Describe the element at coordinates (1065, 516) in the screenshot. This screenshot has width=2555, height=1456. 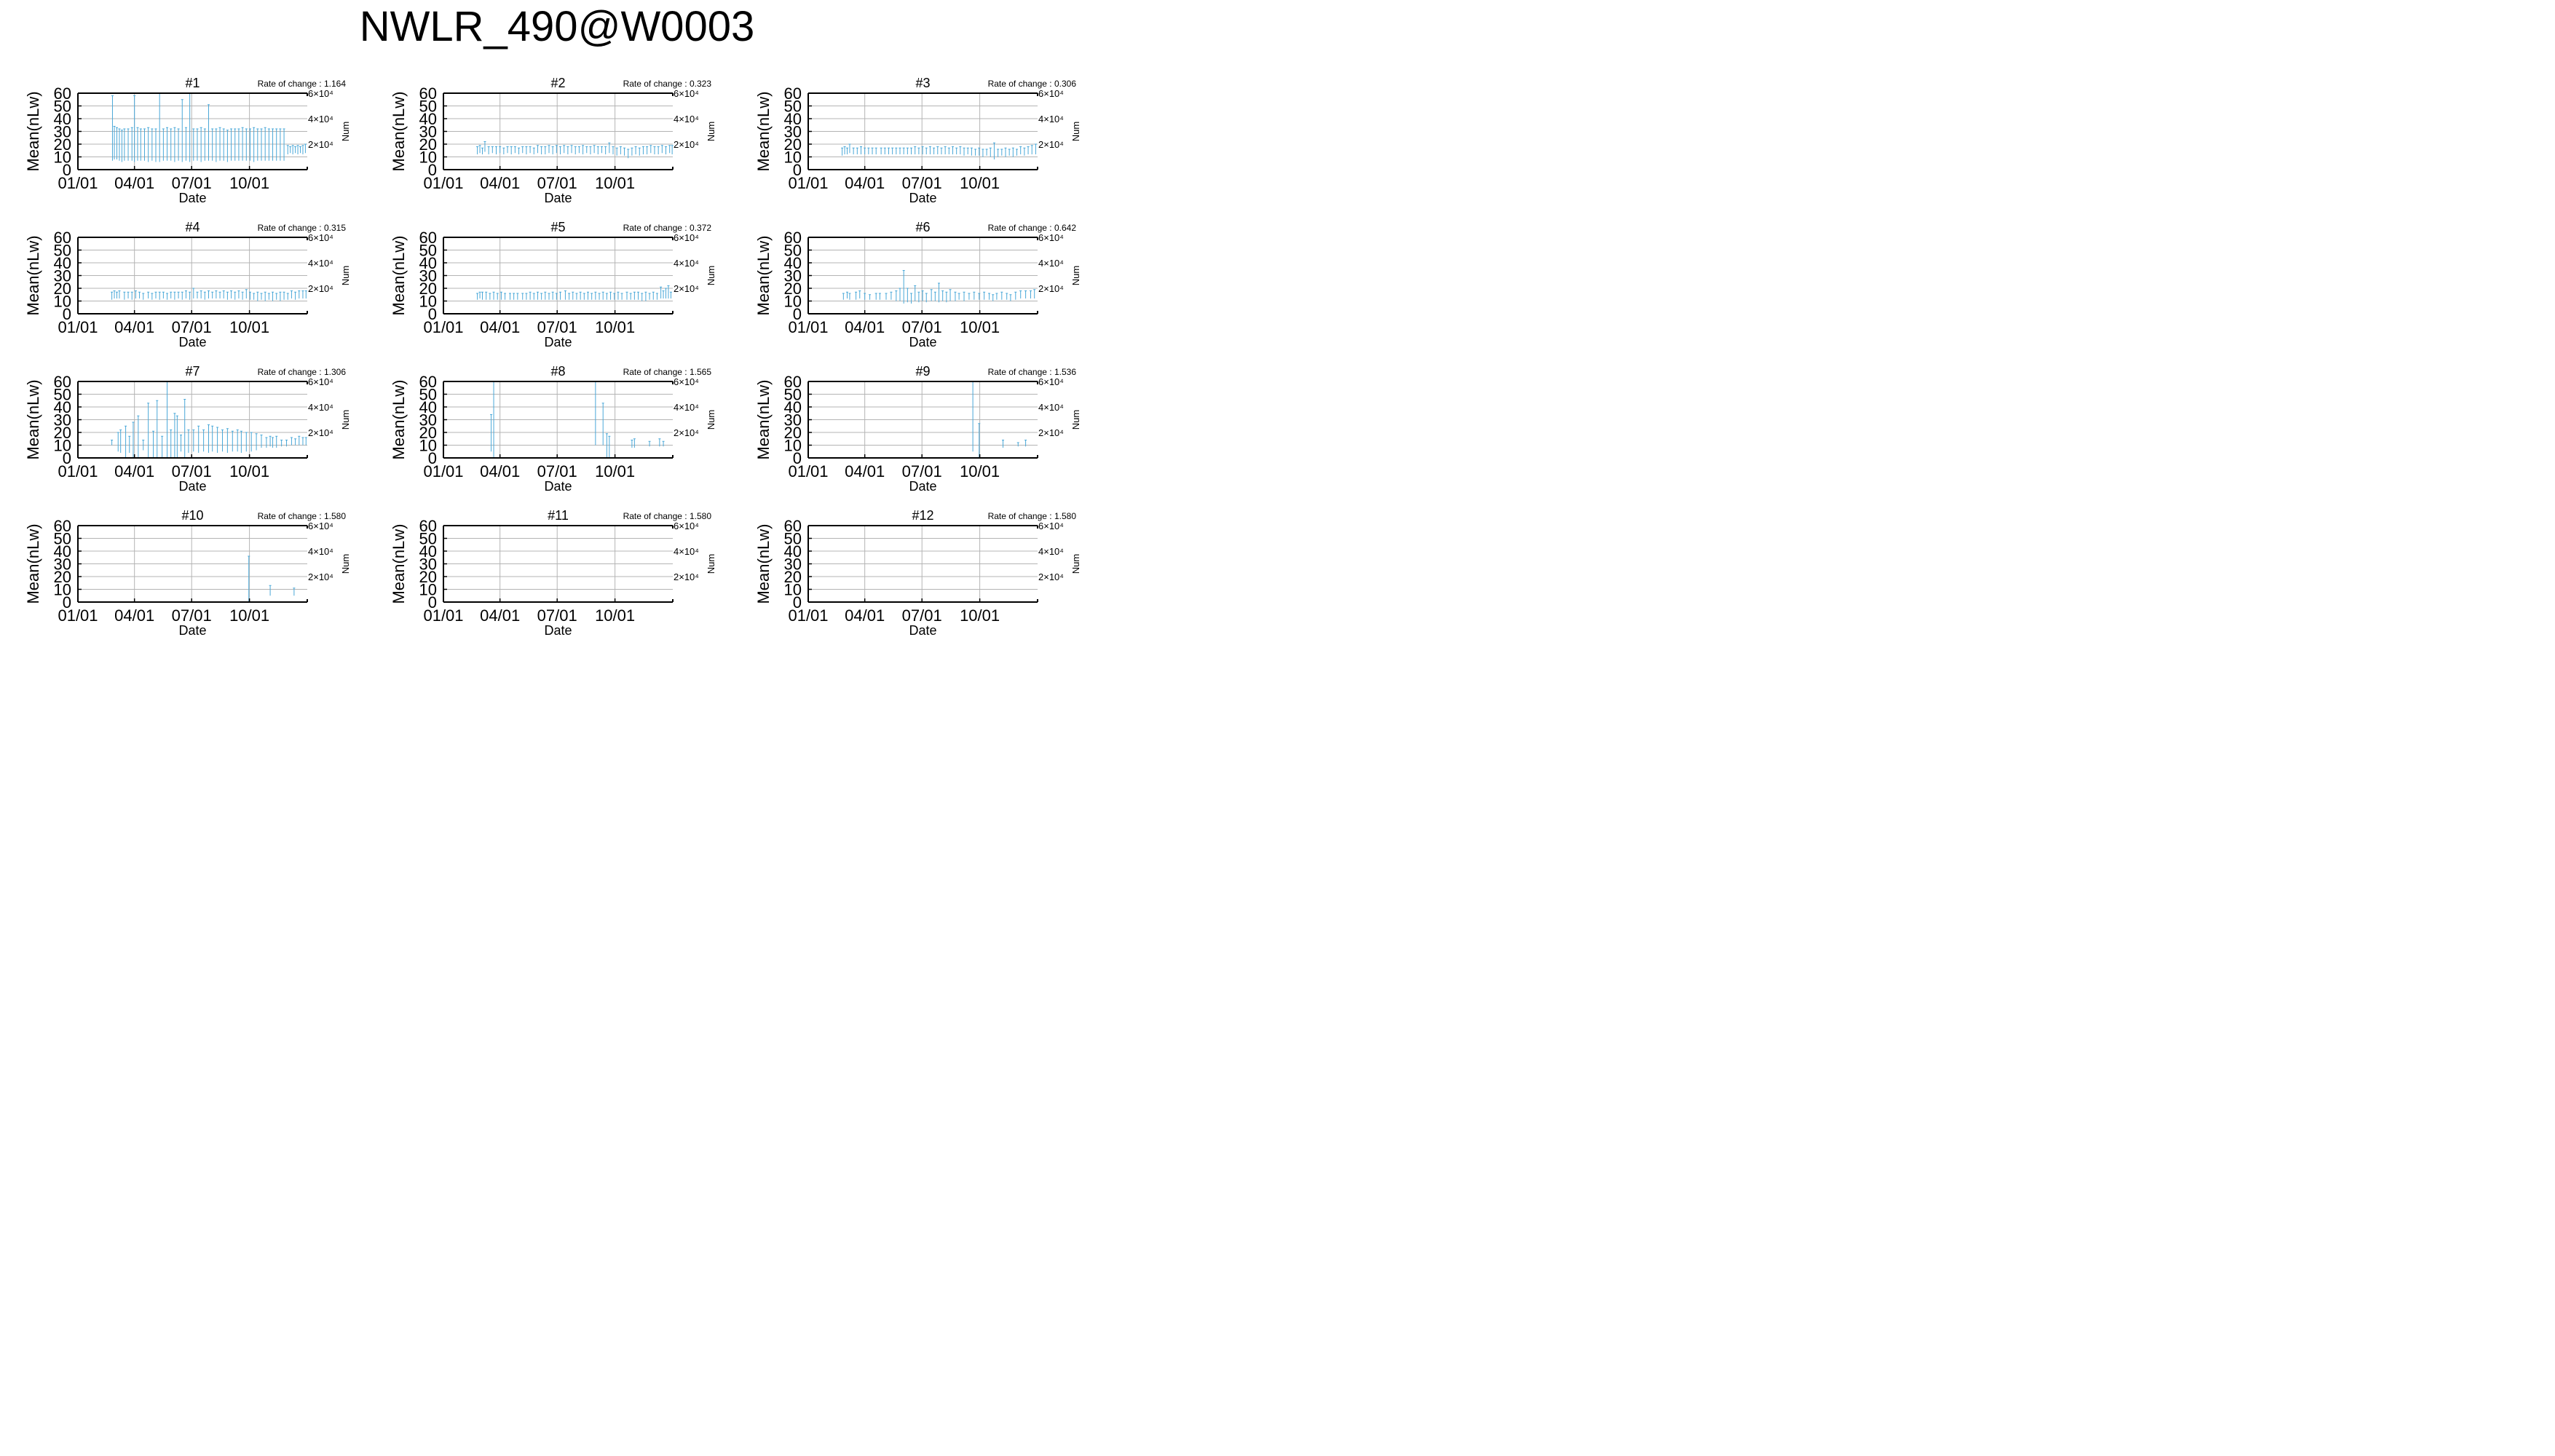
I see `rate-of-change-value: 1.580` at that location.